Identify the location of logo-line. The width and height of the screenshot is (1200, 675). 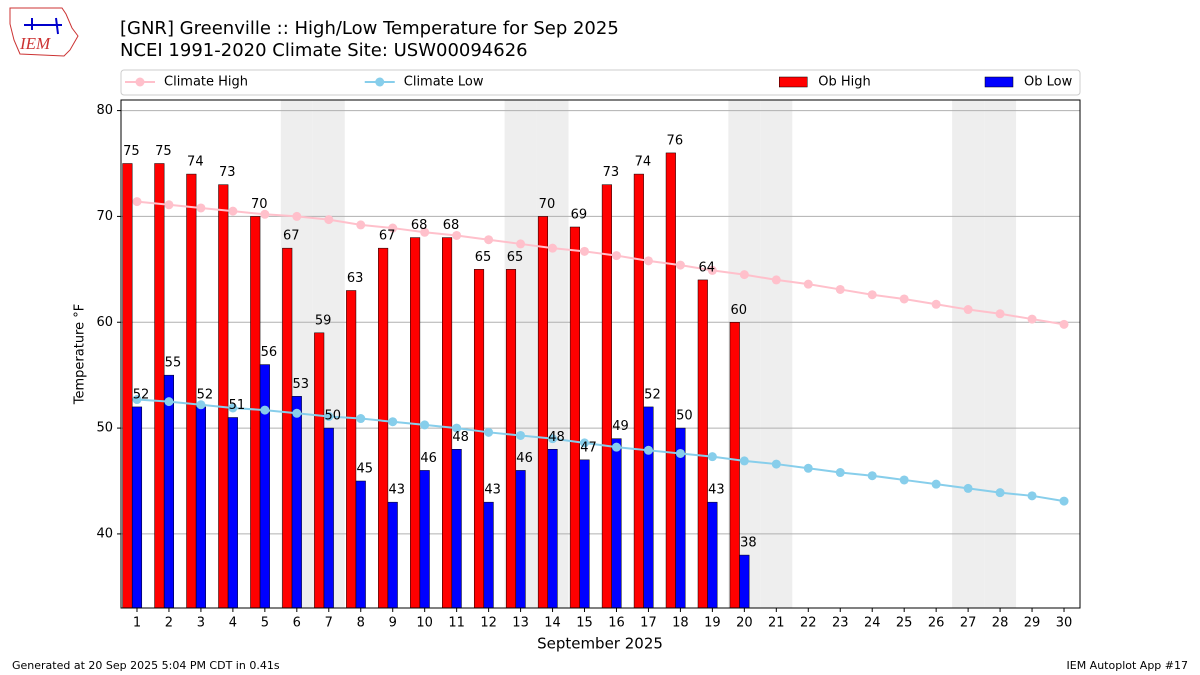
(57, 26).